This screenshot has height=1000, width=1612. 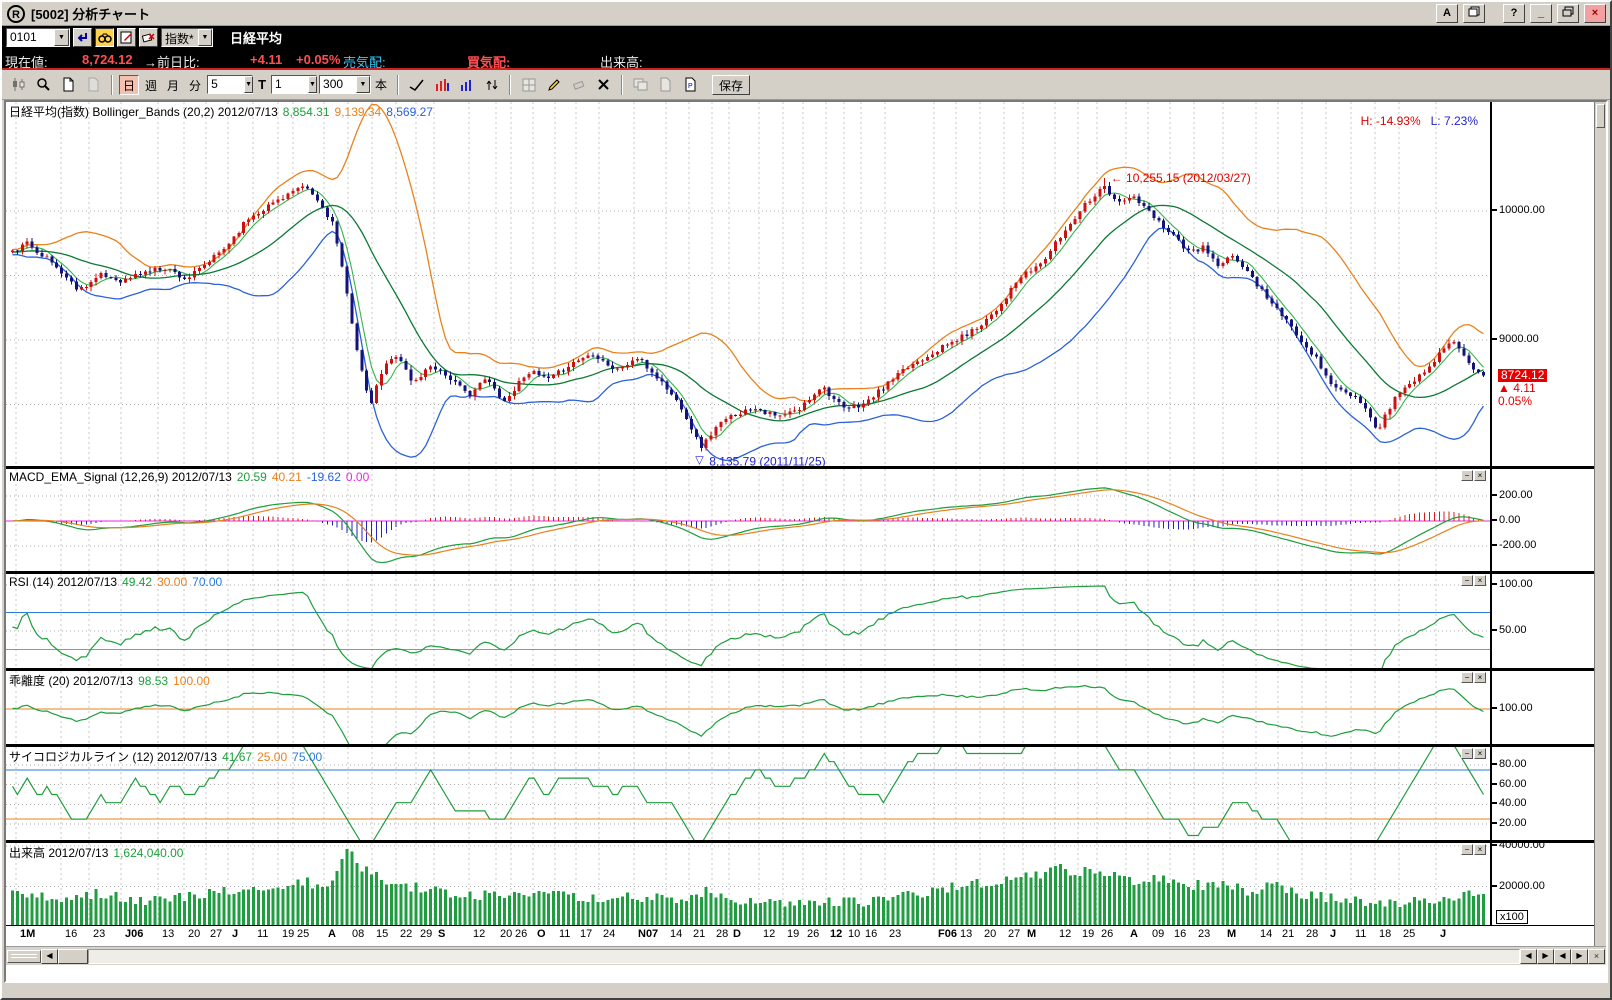 I want to click on edit-note-icon, so click(x=126, y=37).